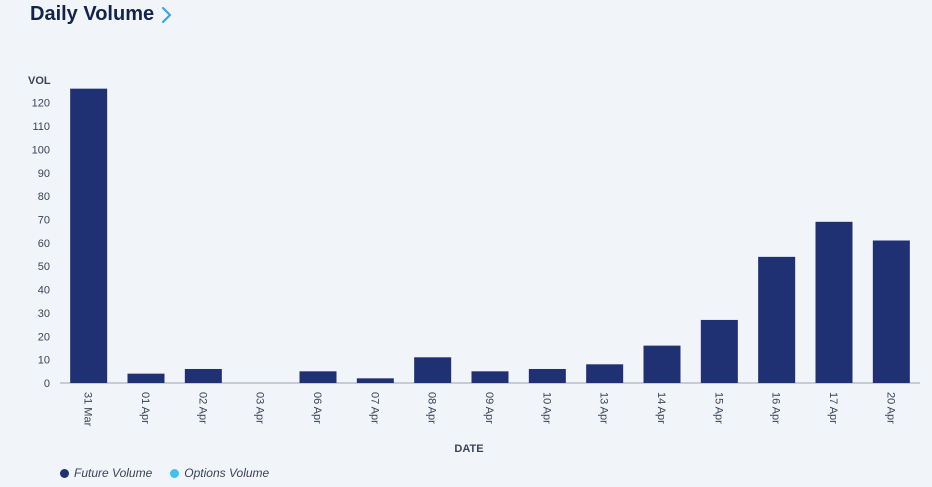 The width and height of the screenshot is (932, 487). I want to click on y-tick-label: 120, so click(41, 104).